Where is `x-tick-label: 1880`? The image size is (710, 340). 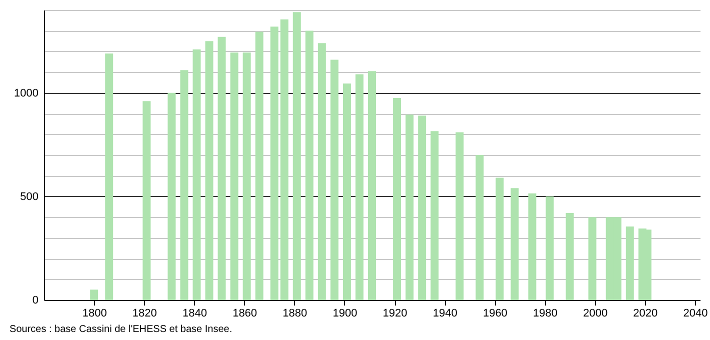
x-tick-label: 1880 is located at coordinates (295, 314).